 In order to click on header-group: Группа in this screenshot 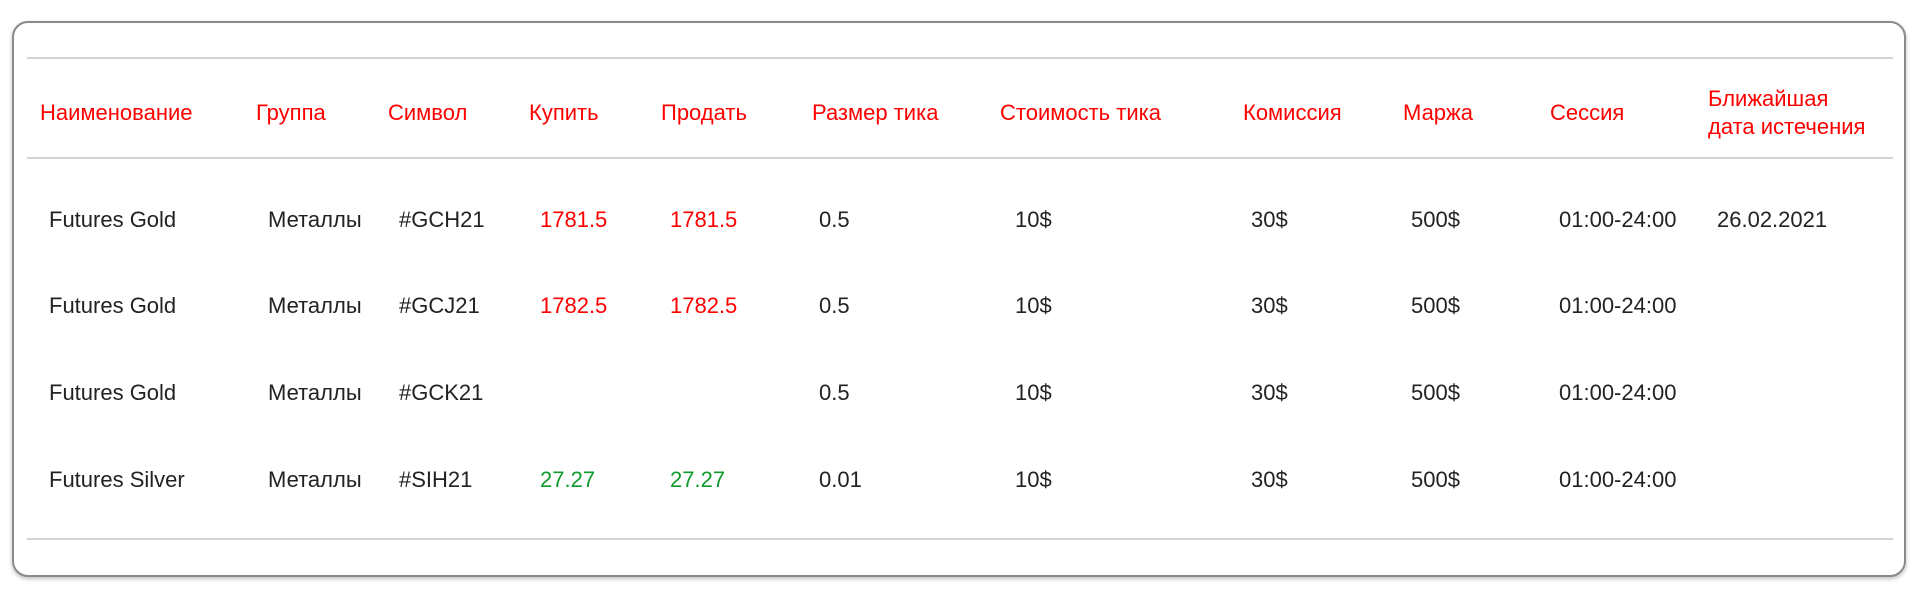, I will do `click(291, 112)`.